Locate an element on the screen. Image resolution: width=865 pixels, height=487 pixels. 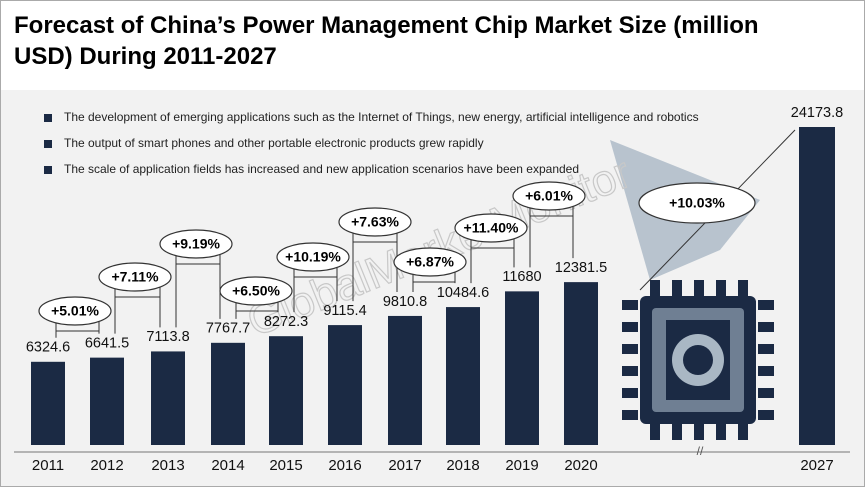
growth-label: +7.63% is located at coordinates (375, 222).